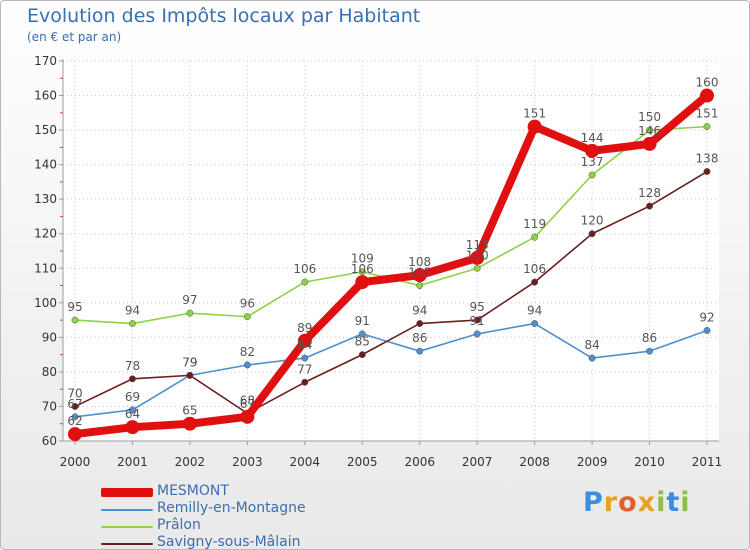 The height and width of the screenshot is (550, 750). What do you see at coordinates (132, 397) in the screenshot?
I see `data-label: 69` at bounding box center [132, 397].